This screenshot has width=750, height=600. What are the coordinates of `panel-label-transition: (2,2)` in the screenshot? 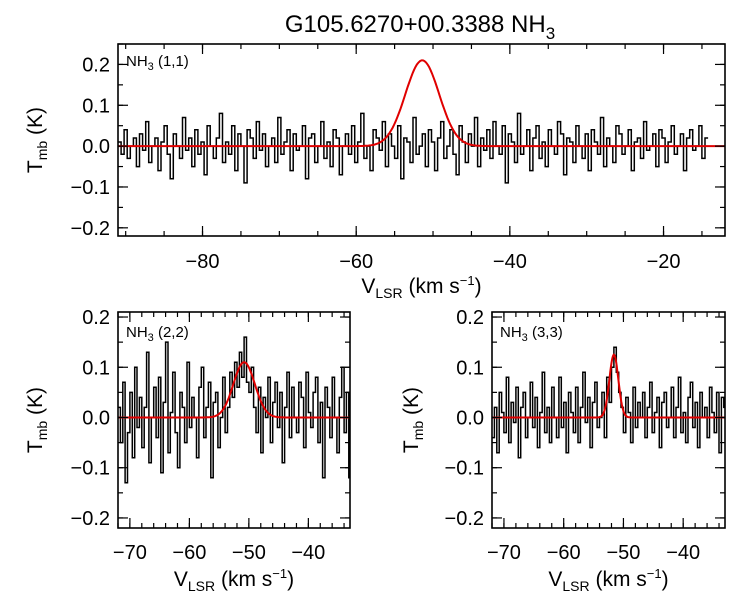 It's located at (171, 332).